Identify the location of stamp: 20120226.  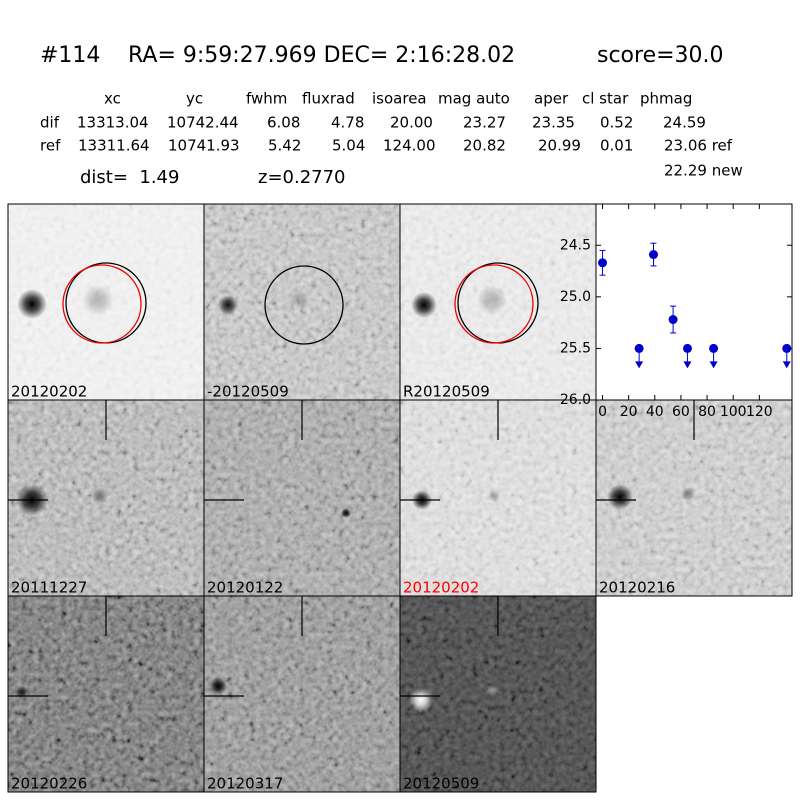
(106, 694).